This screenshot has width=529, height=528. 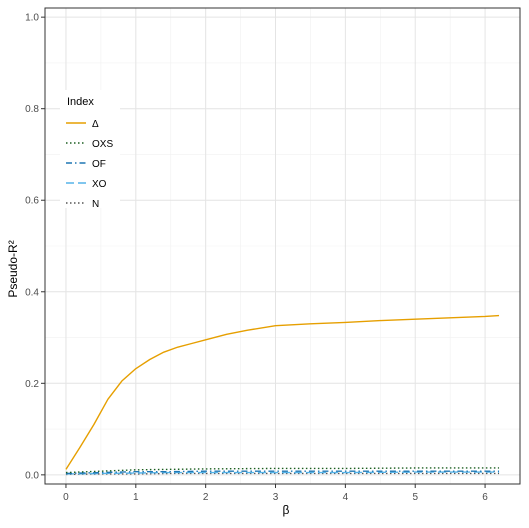 I want to click on y-tick-label: 1.0, so click(x=32, y=18).